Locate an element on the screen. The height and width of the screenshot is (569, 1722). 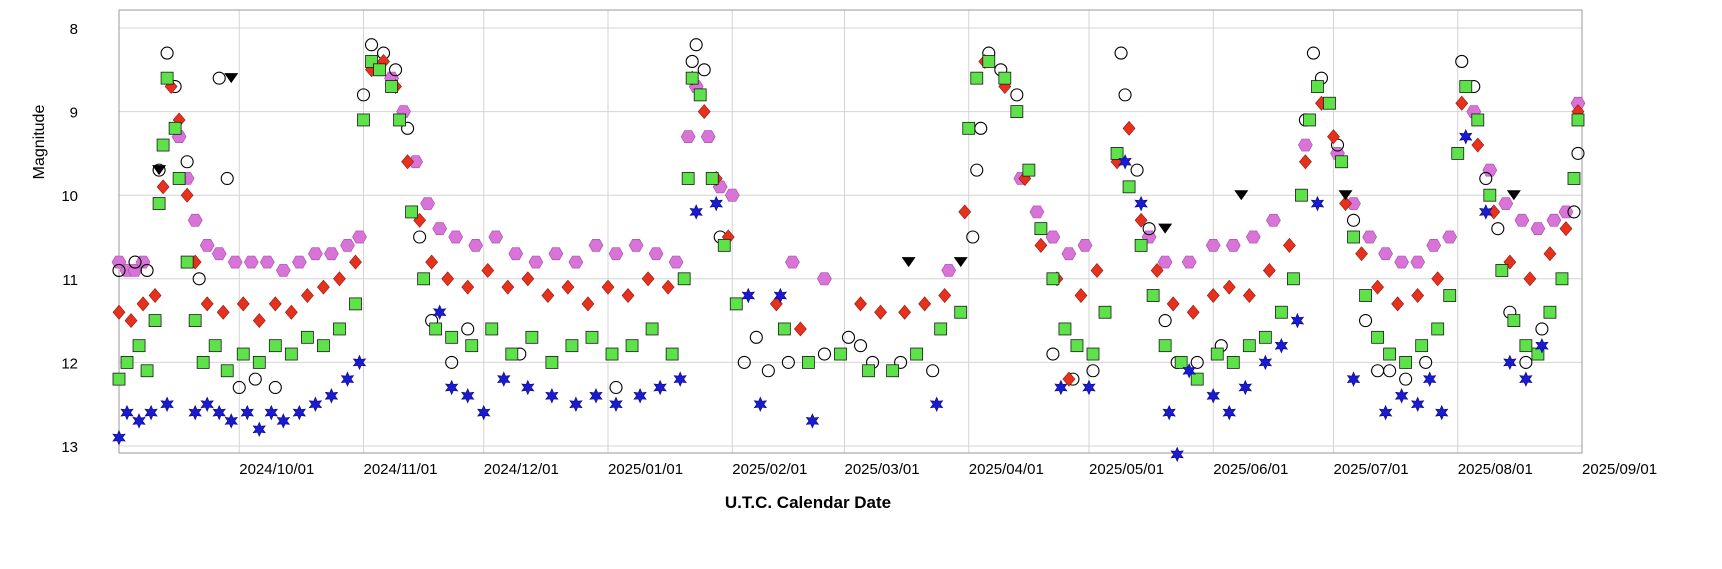
x-tick-label: 2025/02/01 is located at coordinates (769, 469).